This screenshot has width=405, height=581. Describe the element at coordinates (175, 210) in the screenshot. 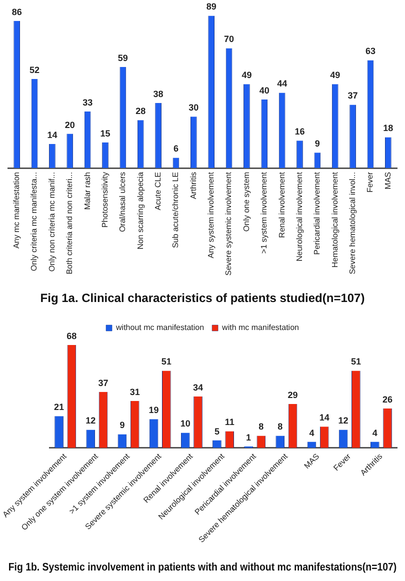

I see `x-tick-label: Sub acute/chronic LE` at that location.